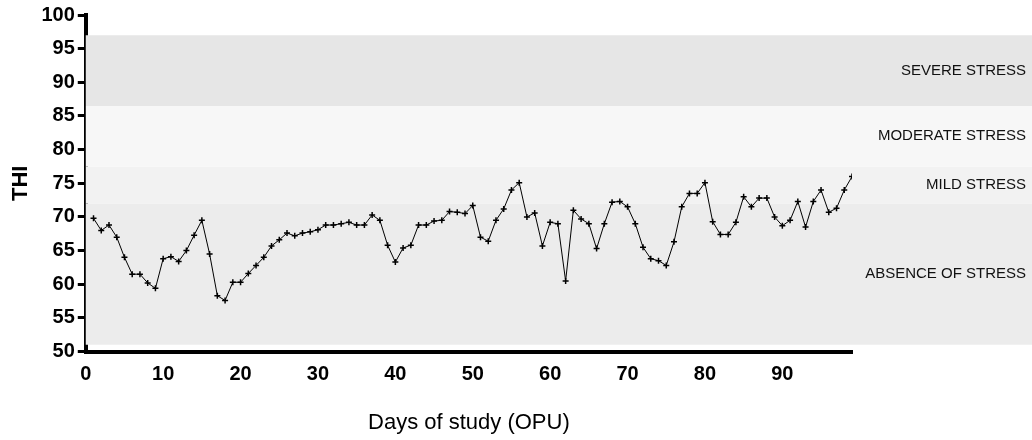 This screenshot has height=440, width=1032. Describe the element at coordinates (58, 13) in the screenshot. I see `y-tick-label: 100` at that location.